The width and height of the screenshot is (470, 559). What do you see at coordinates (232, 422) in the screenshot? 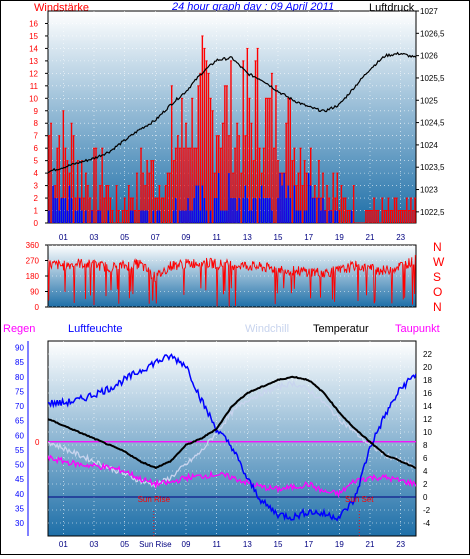
I see `temperature-line` at bounding box center [232, 422].